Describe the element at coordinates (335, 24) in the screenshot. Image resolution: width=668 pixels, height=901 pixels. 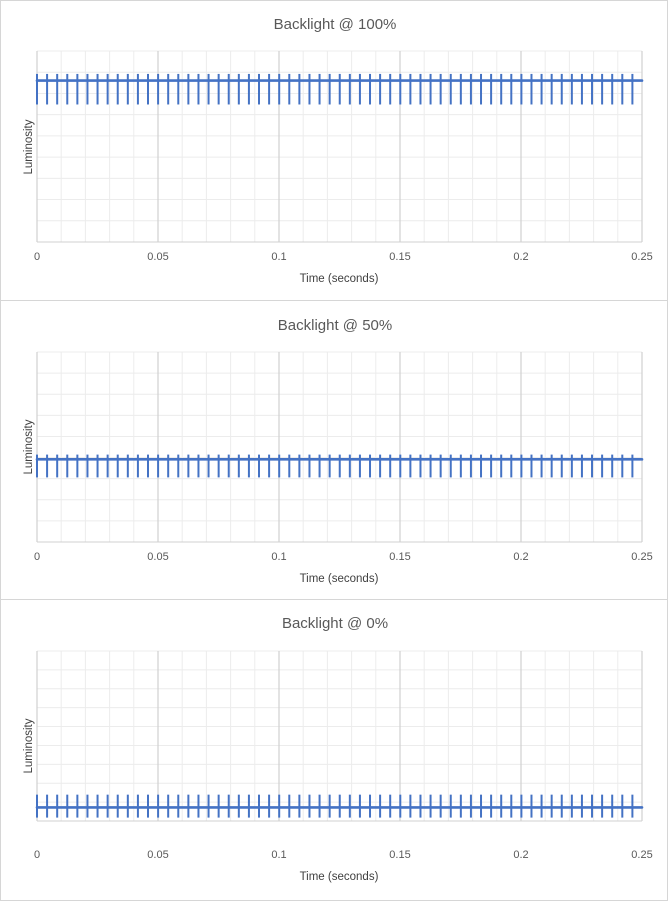
I see `chart-title: Backlight @ 100%` at that location.